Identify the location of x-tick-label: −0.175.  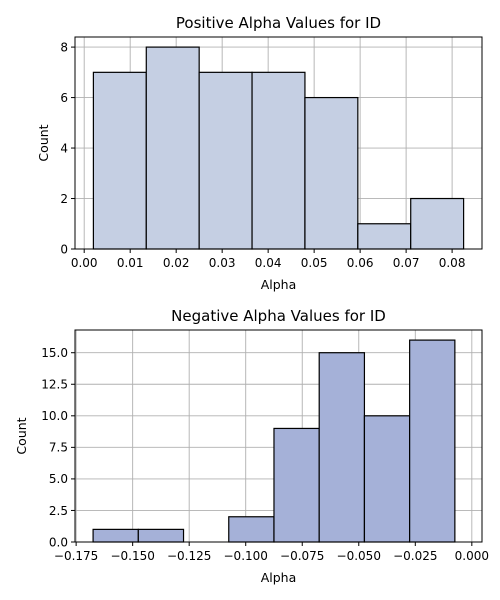
(76, 556).